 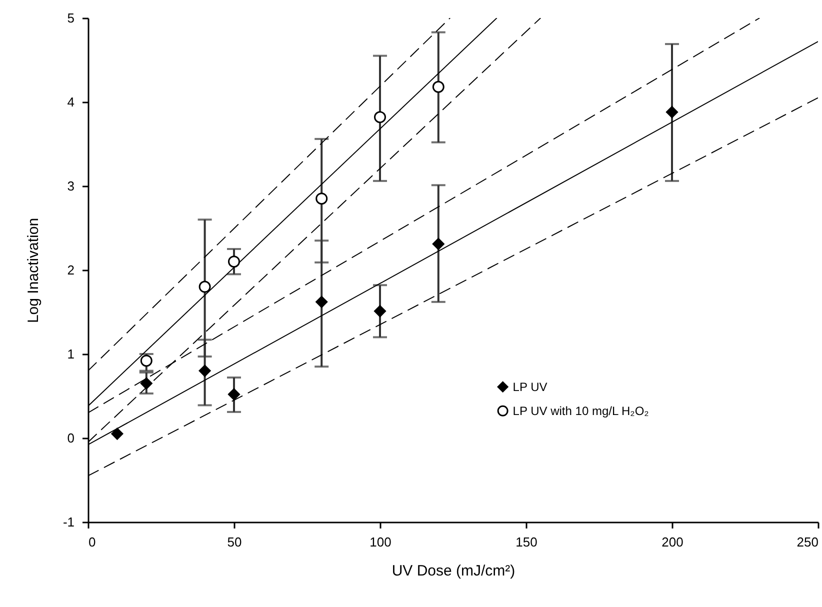 I want to click on y-tick-label: -1, so click(x=68, y=522).